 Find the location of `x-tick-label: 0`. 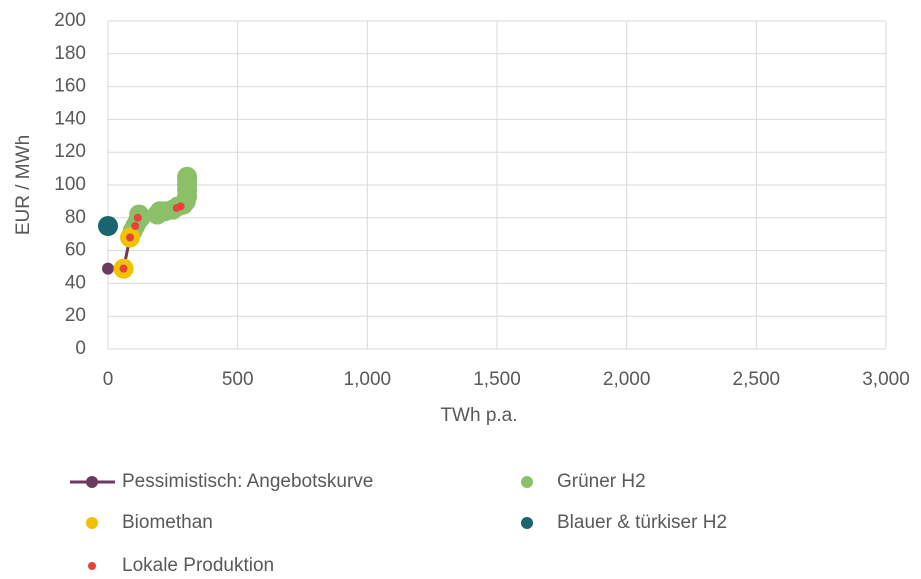

x-tick-label: 0 is located at coordinates (108, 379).